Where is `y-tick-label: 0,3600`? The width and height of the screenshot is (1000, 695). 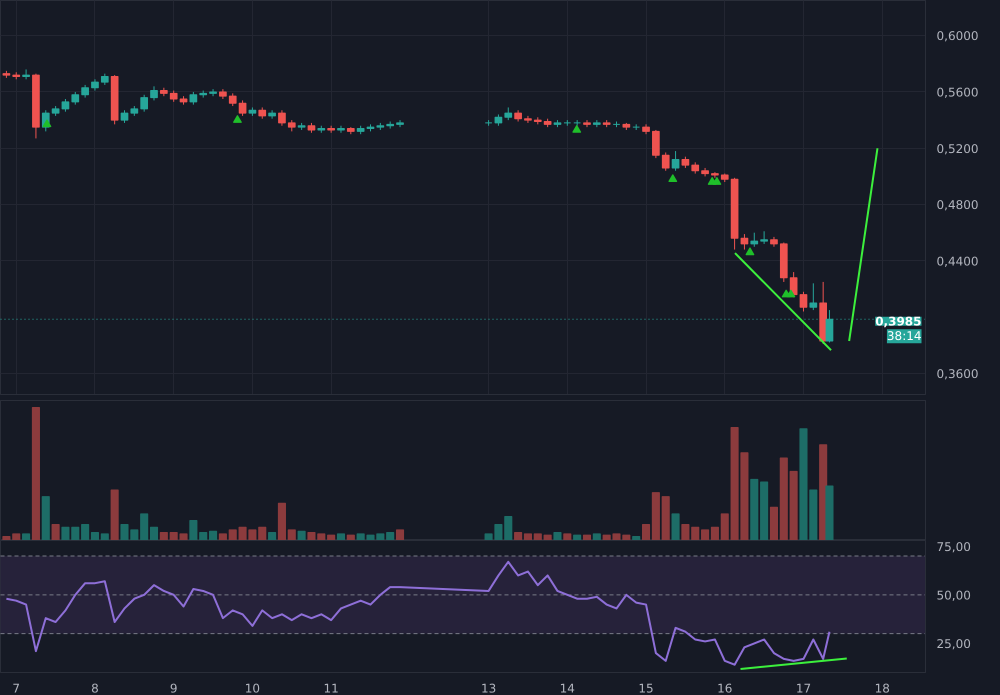
y-tick-label: 0,3600 is located at coordinates (957, 373).